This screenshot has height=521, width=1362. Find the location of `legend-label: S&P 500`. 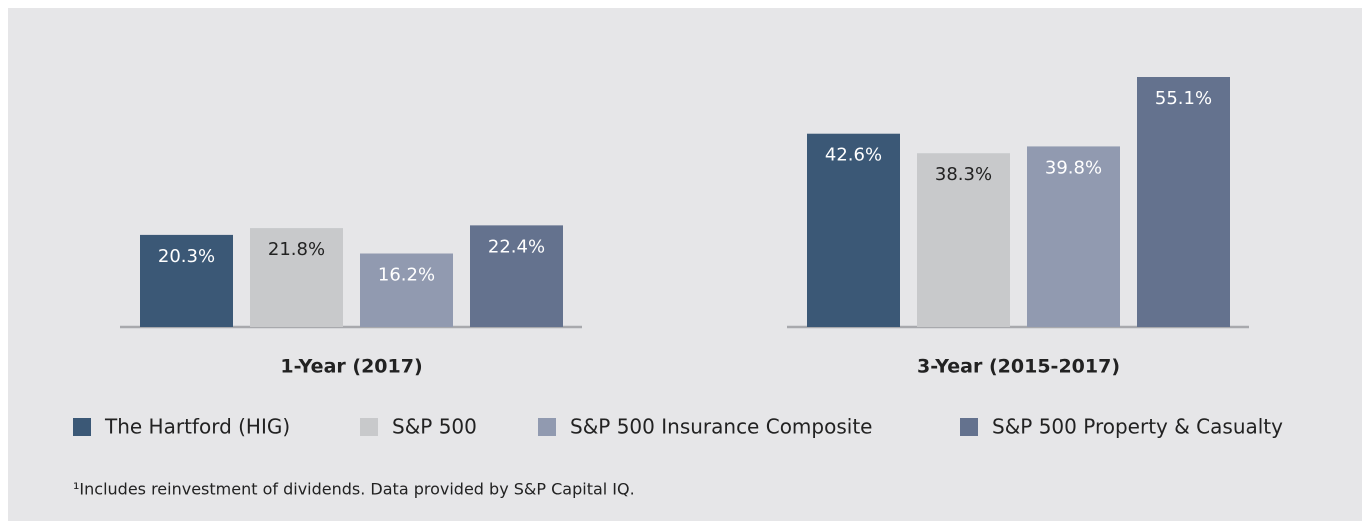

legend-label: S&P 500 is located at coordinates (434, 427).